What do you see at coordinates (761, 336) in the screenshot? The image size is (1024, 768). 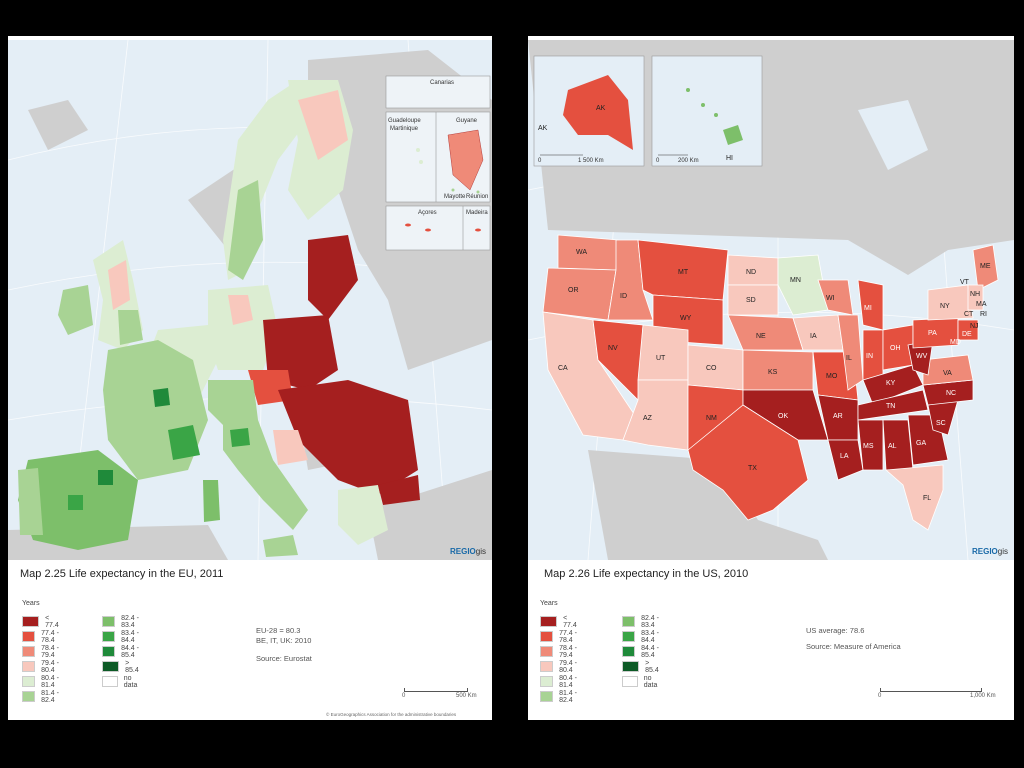 I see `svg-text: NE` at bounding box center [761, 336].